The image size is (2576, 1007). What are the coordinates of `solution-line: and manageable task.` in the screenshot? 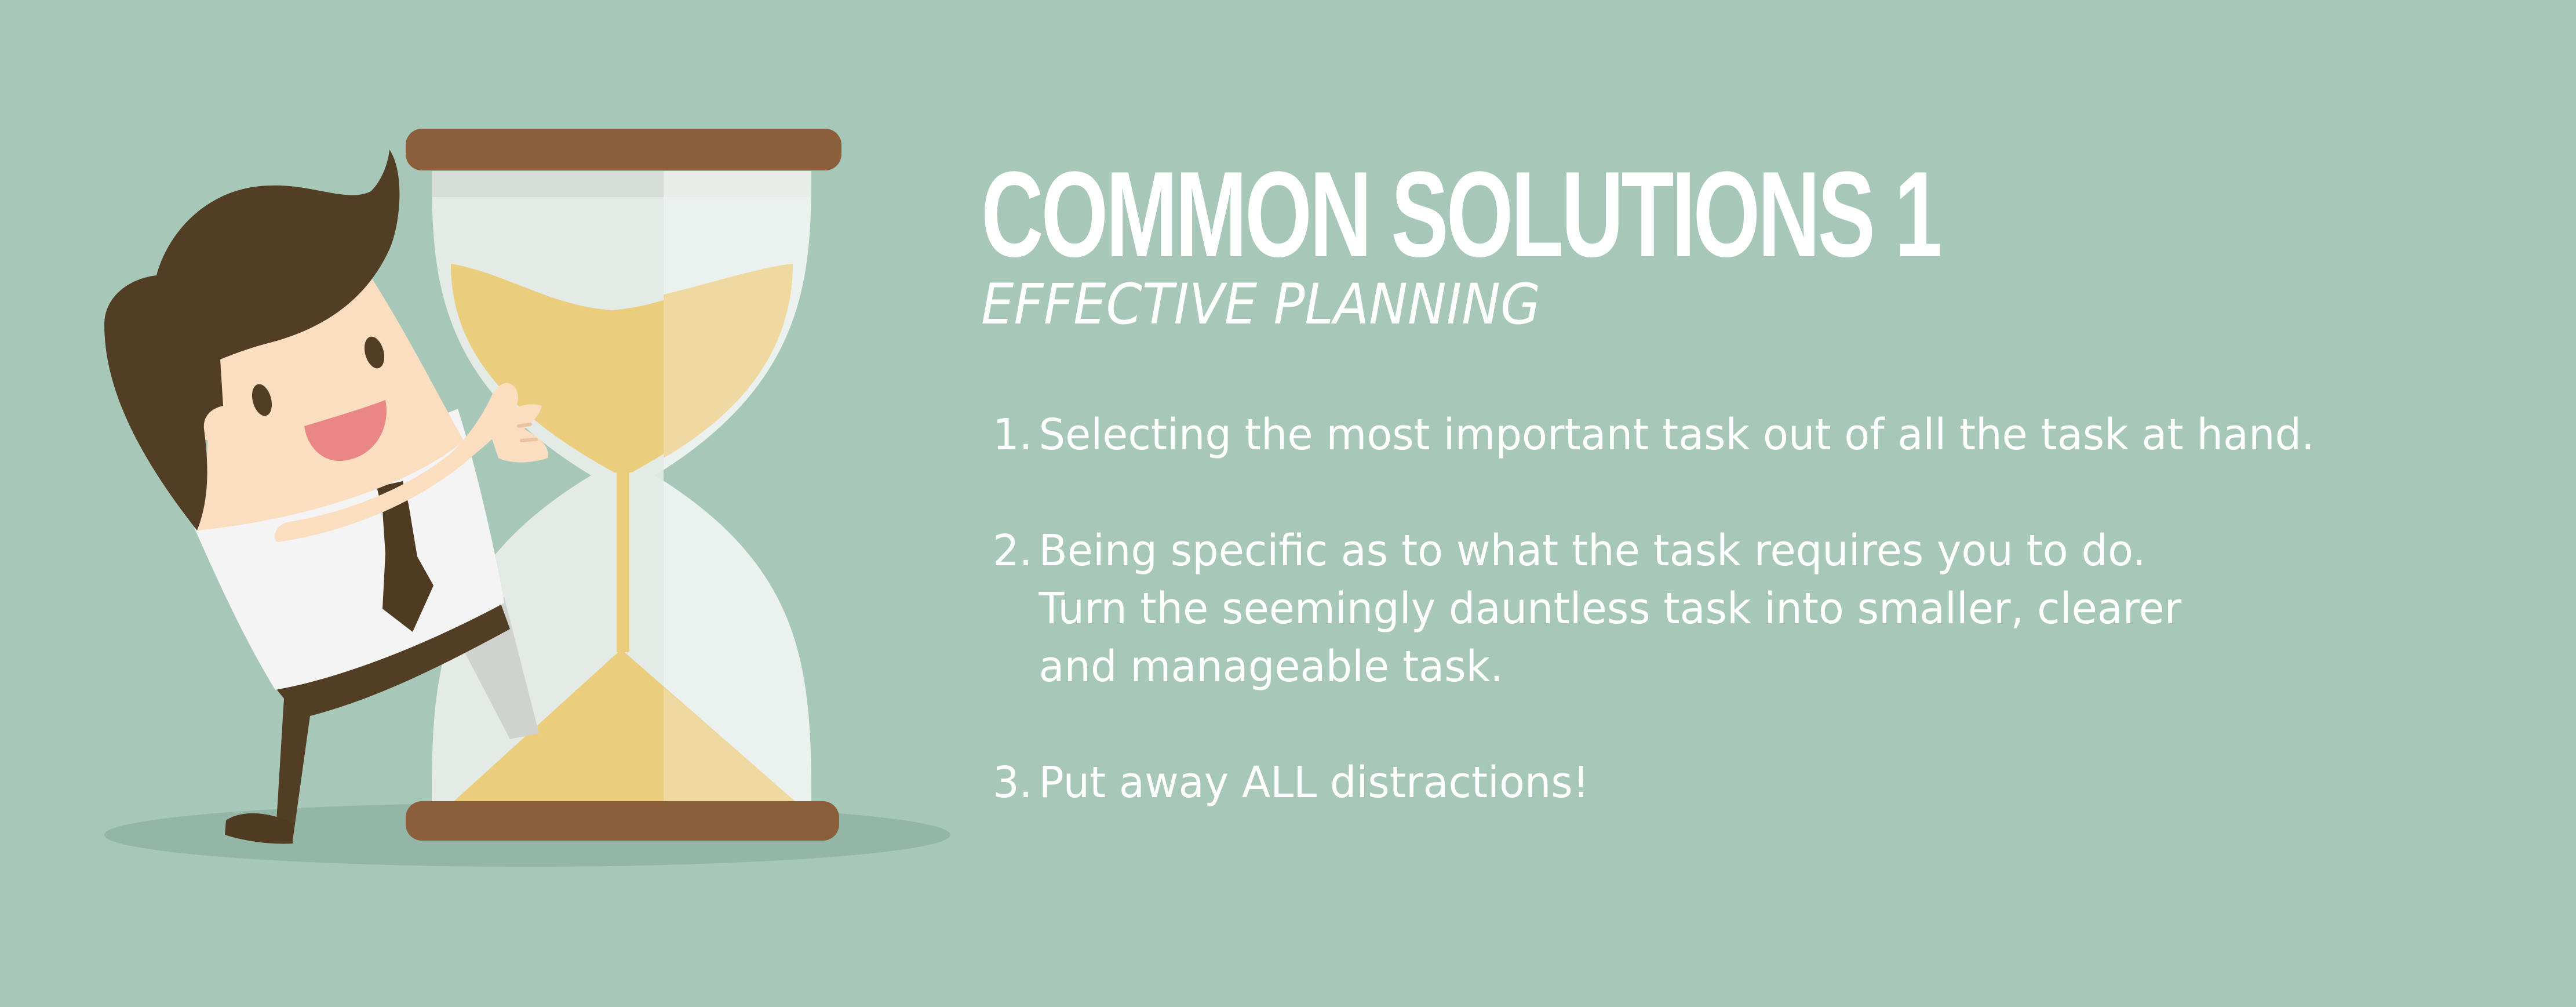 It's located at (1271, 667).